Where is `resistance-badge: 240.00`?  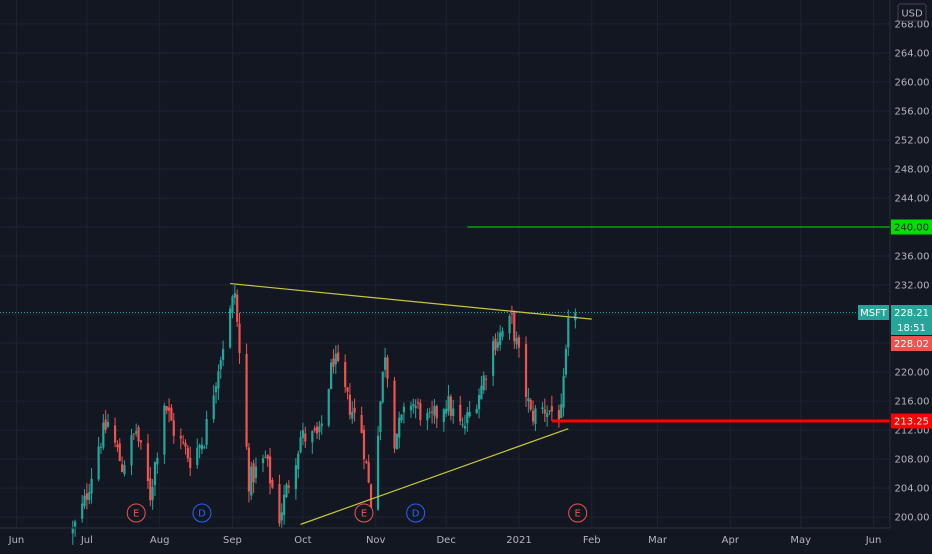 resistance-badge: 240.00 is located at coordinates (911, 227).